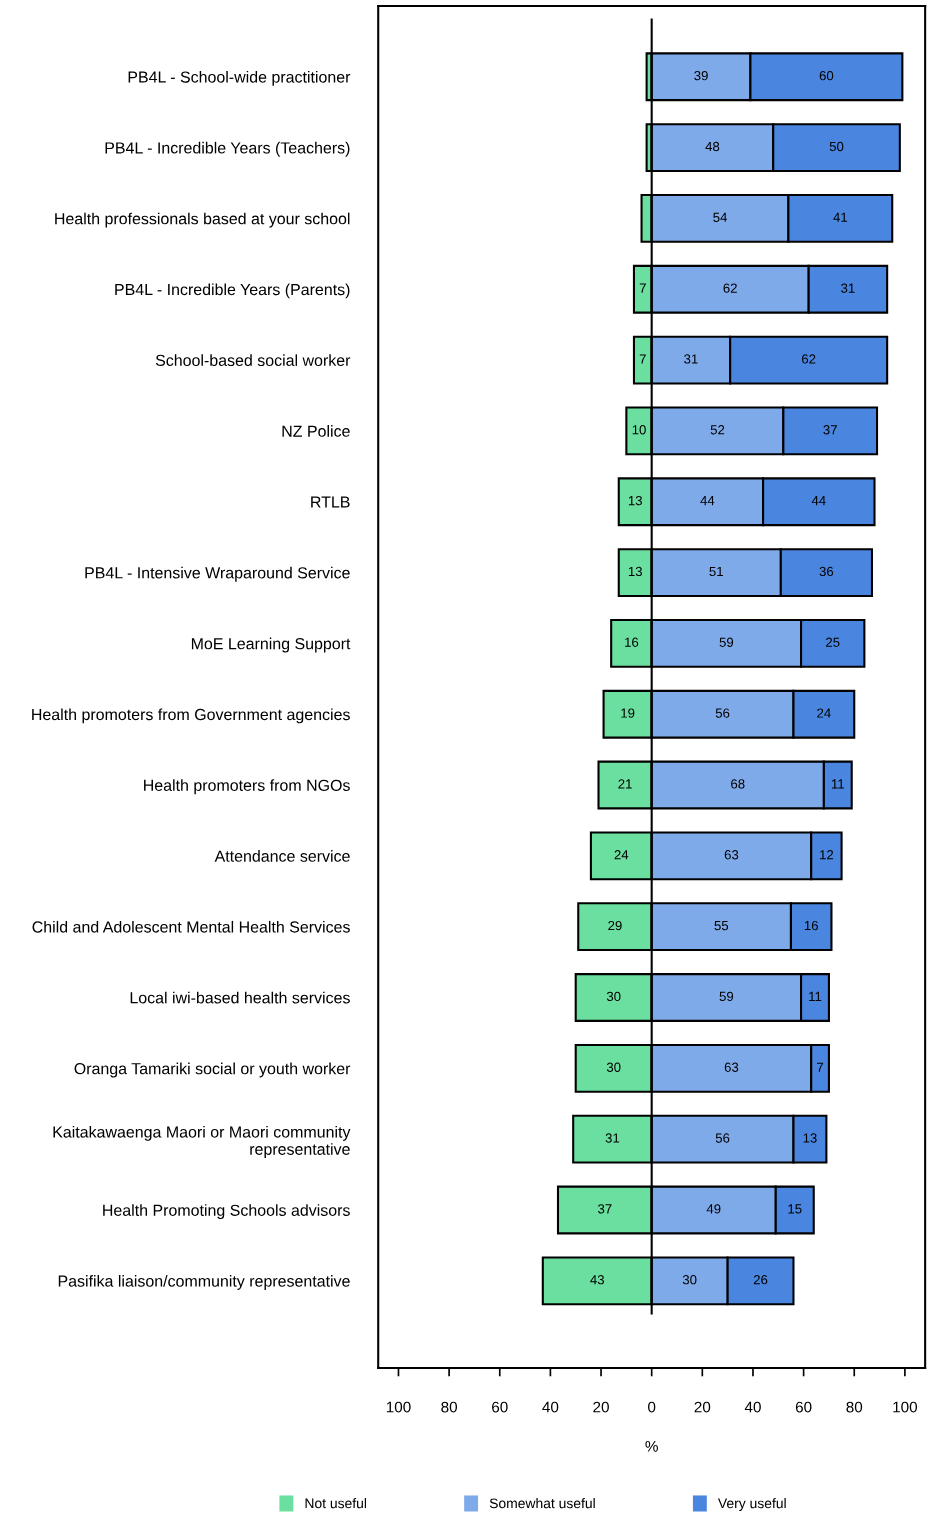 This screenshot has width=927, height=1524. Describe the element at coordinates (628, 713) in the screenshot. I see `data-label: 19` at that location.